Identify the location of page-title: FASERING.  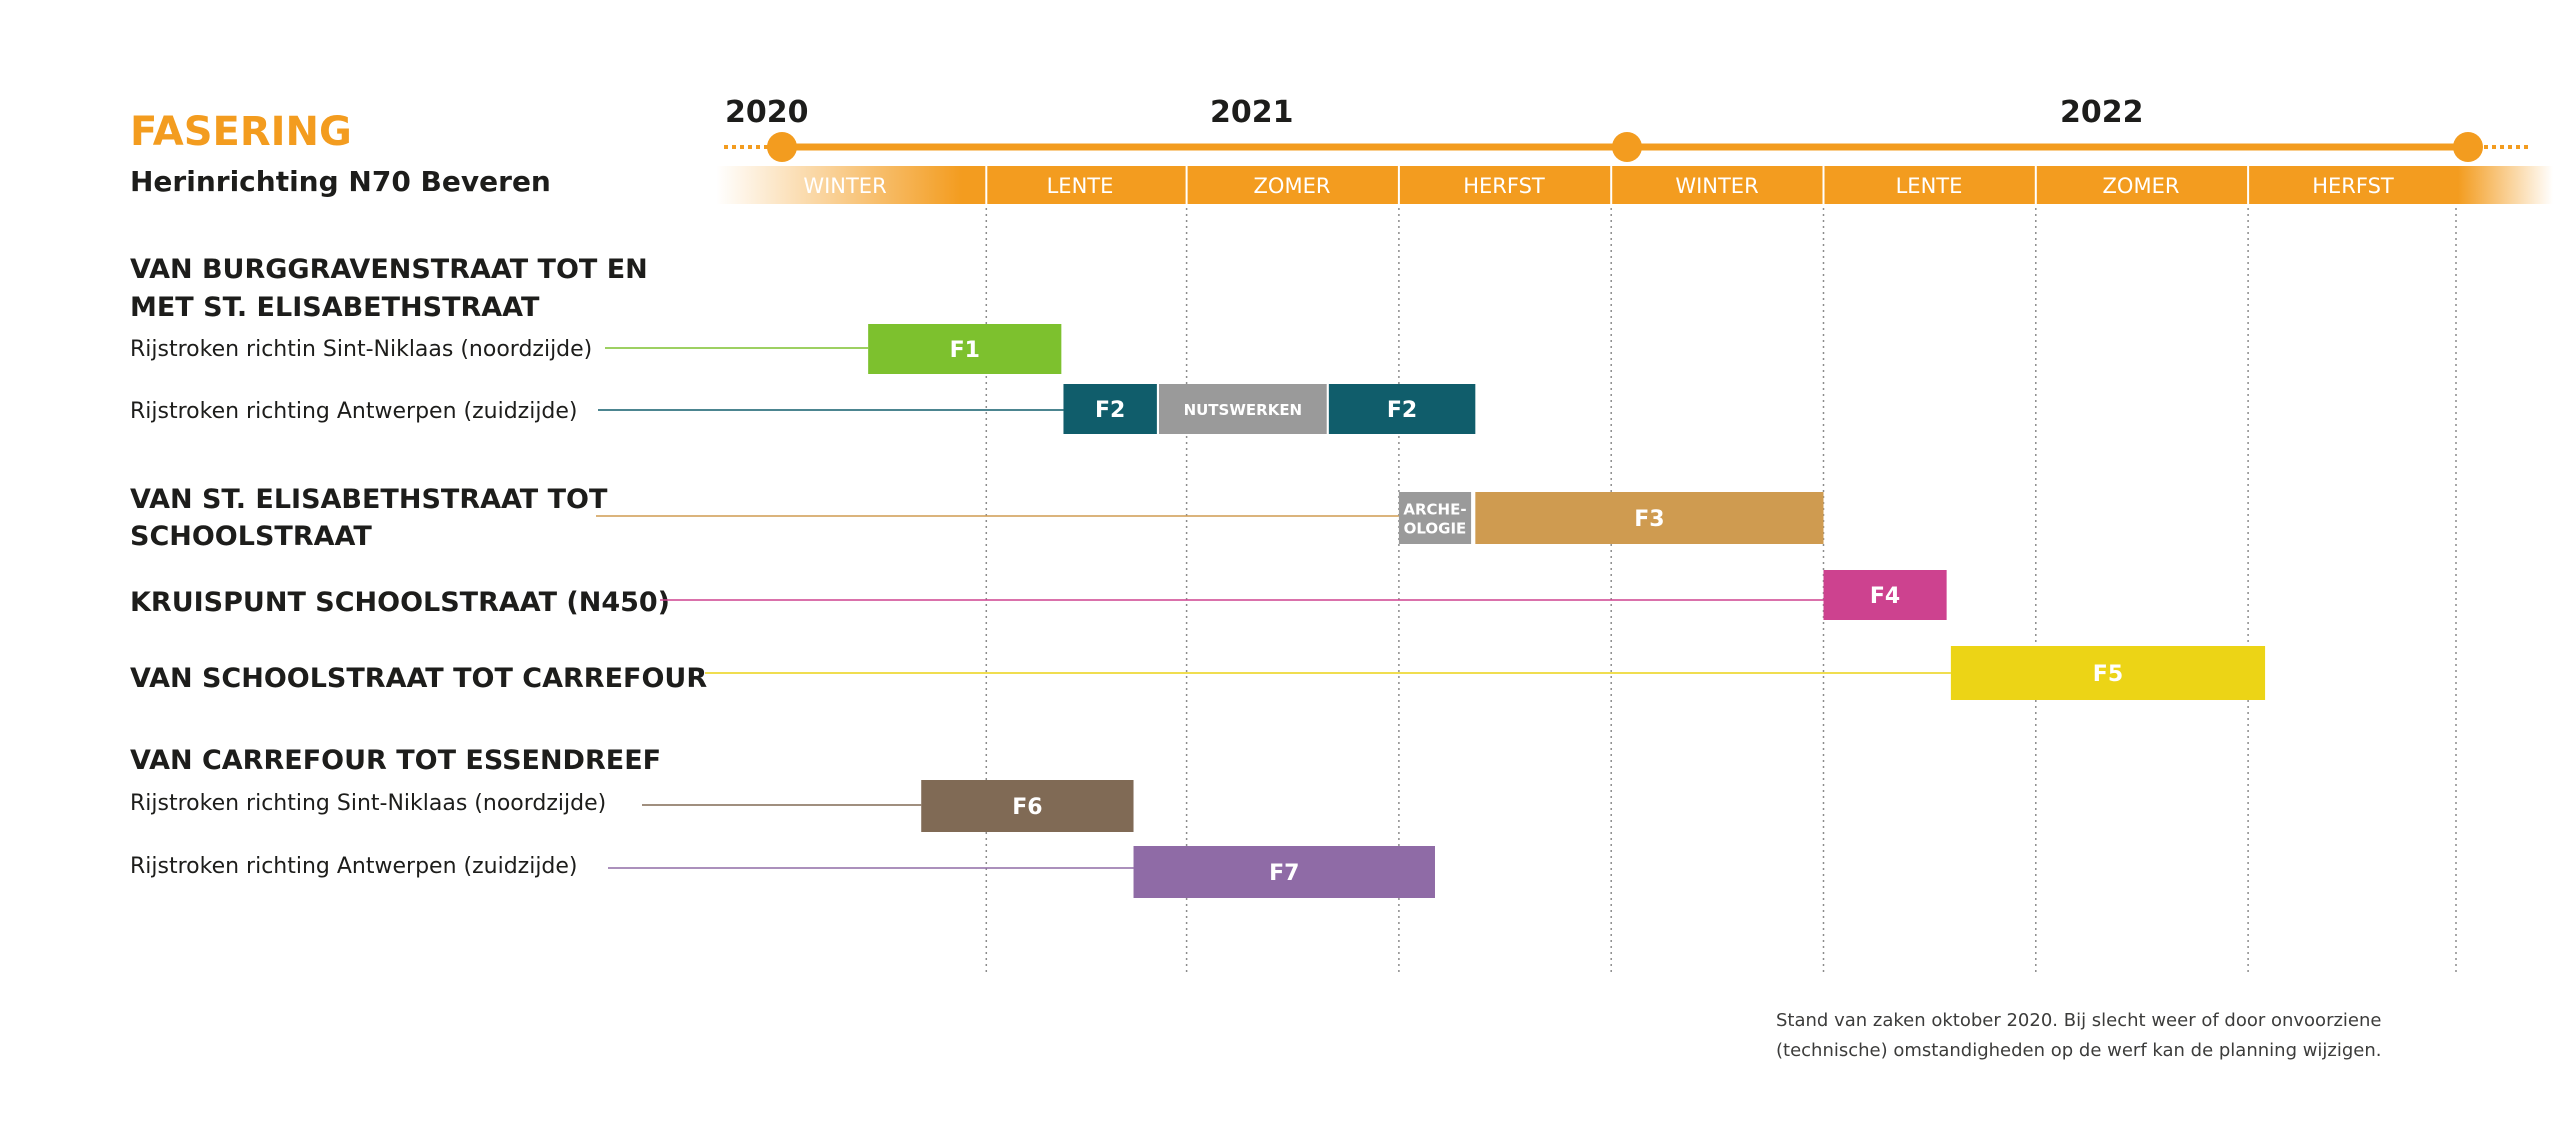
(241, 132).